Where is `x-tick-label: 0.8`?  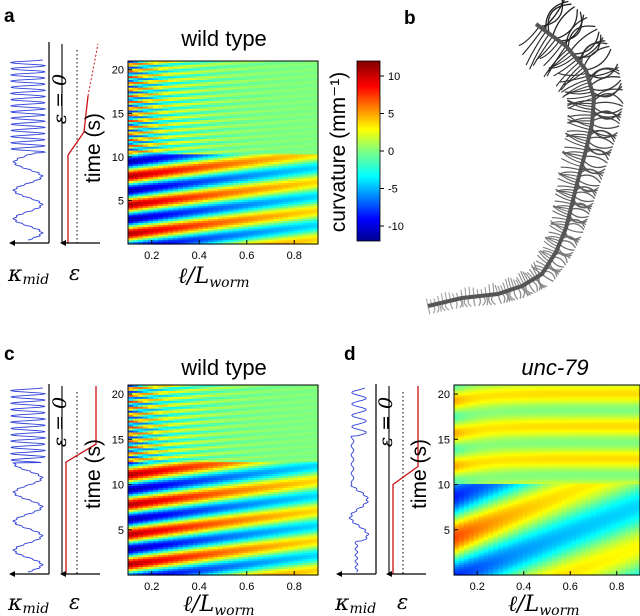
x-tick-label: 0.8 is located at coordinates (294, 256).